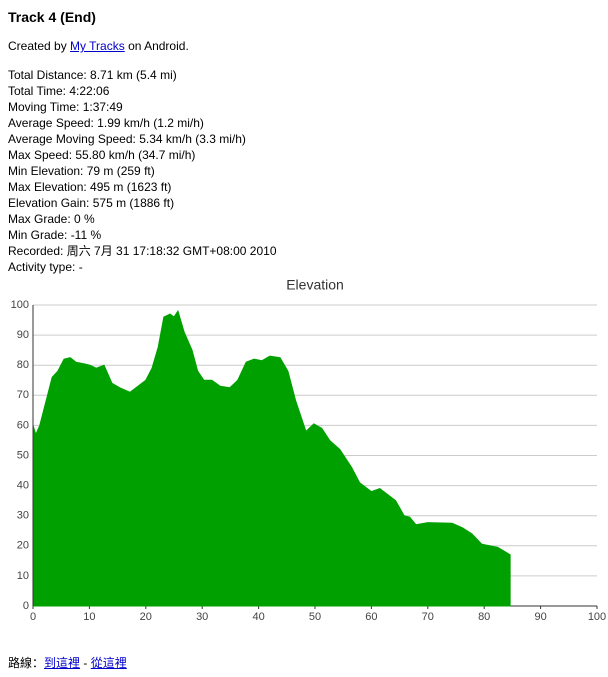  What do you see at coordinates (55, 235) in the screenshot?
I see `stat-line: Min Grade: -11 %` at bounding box center [55, 235].